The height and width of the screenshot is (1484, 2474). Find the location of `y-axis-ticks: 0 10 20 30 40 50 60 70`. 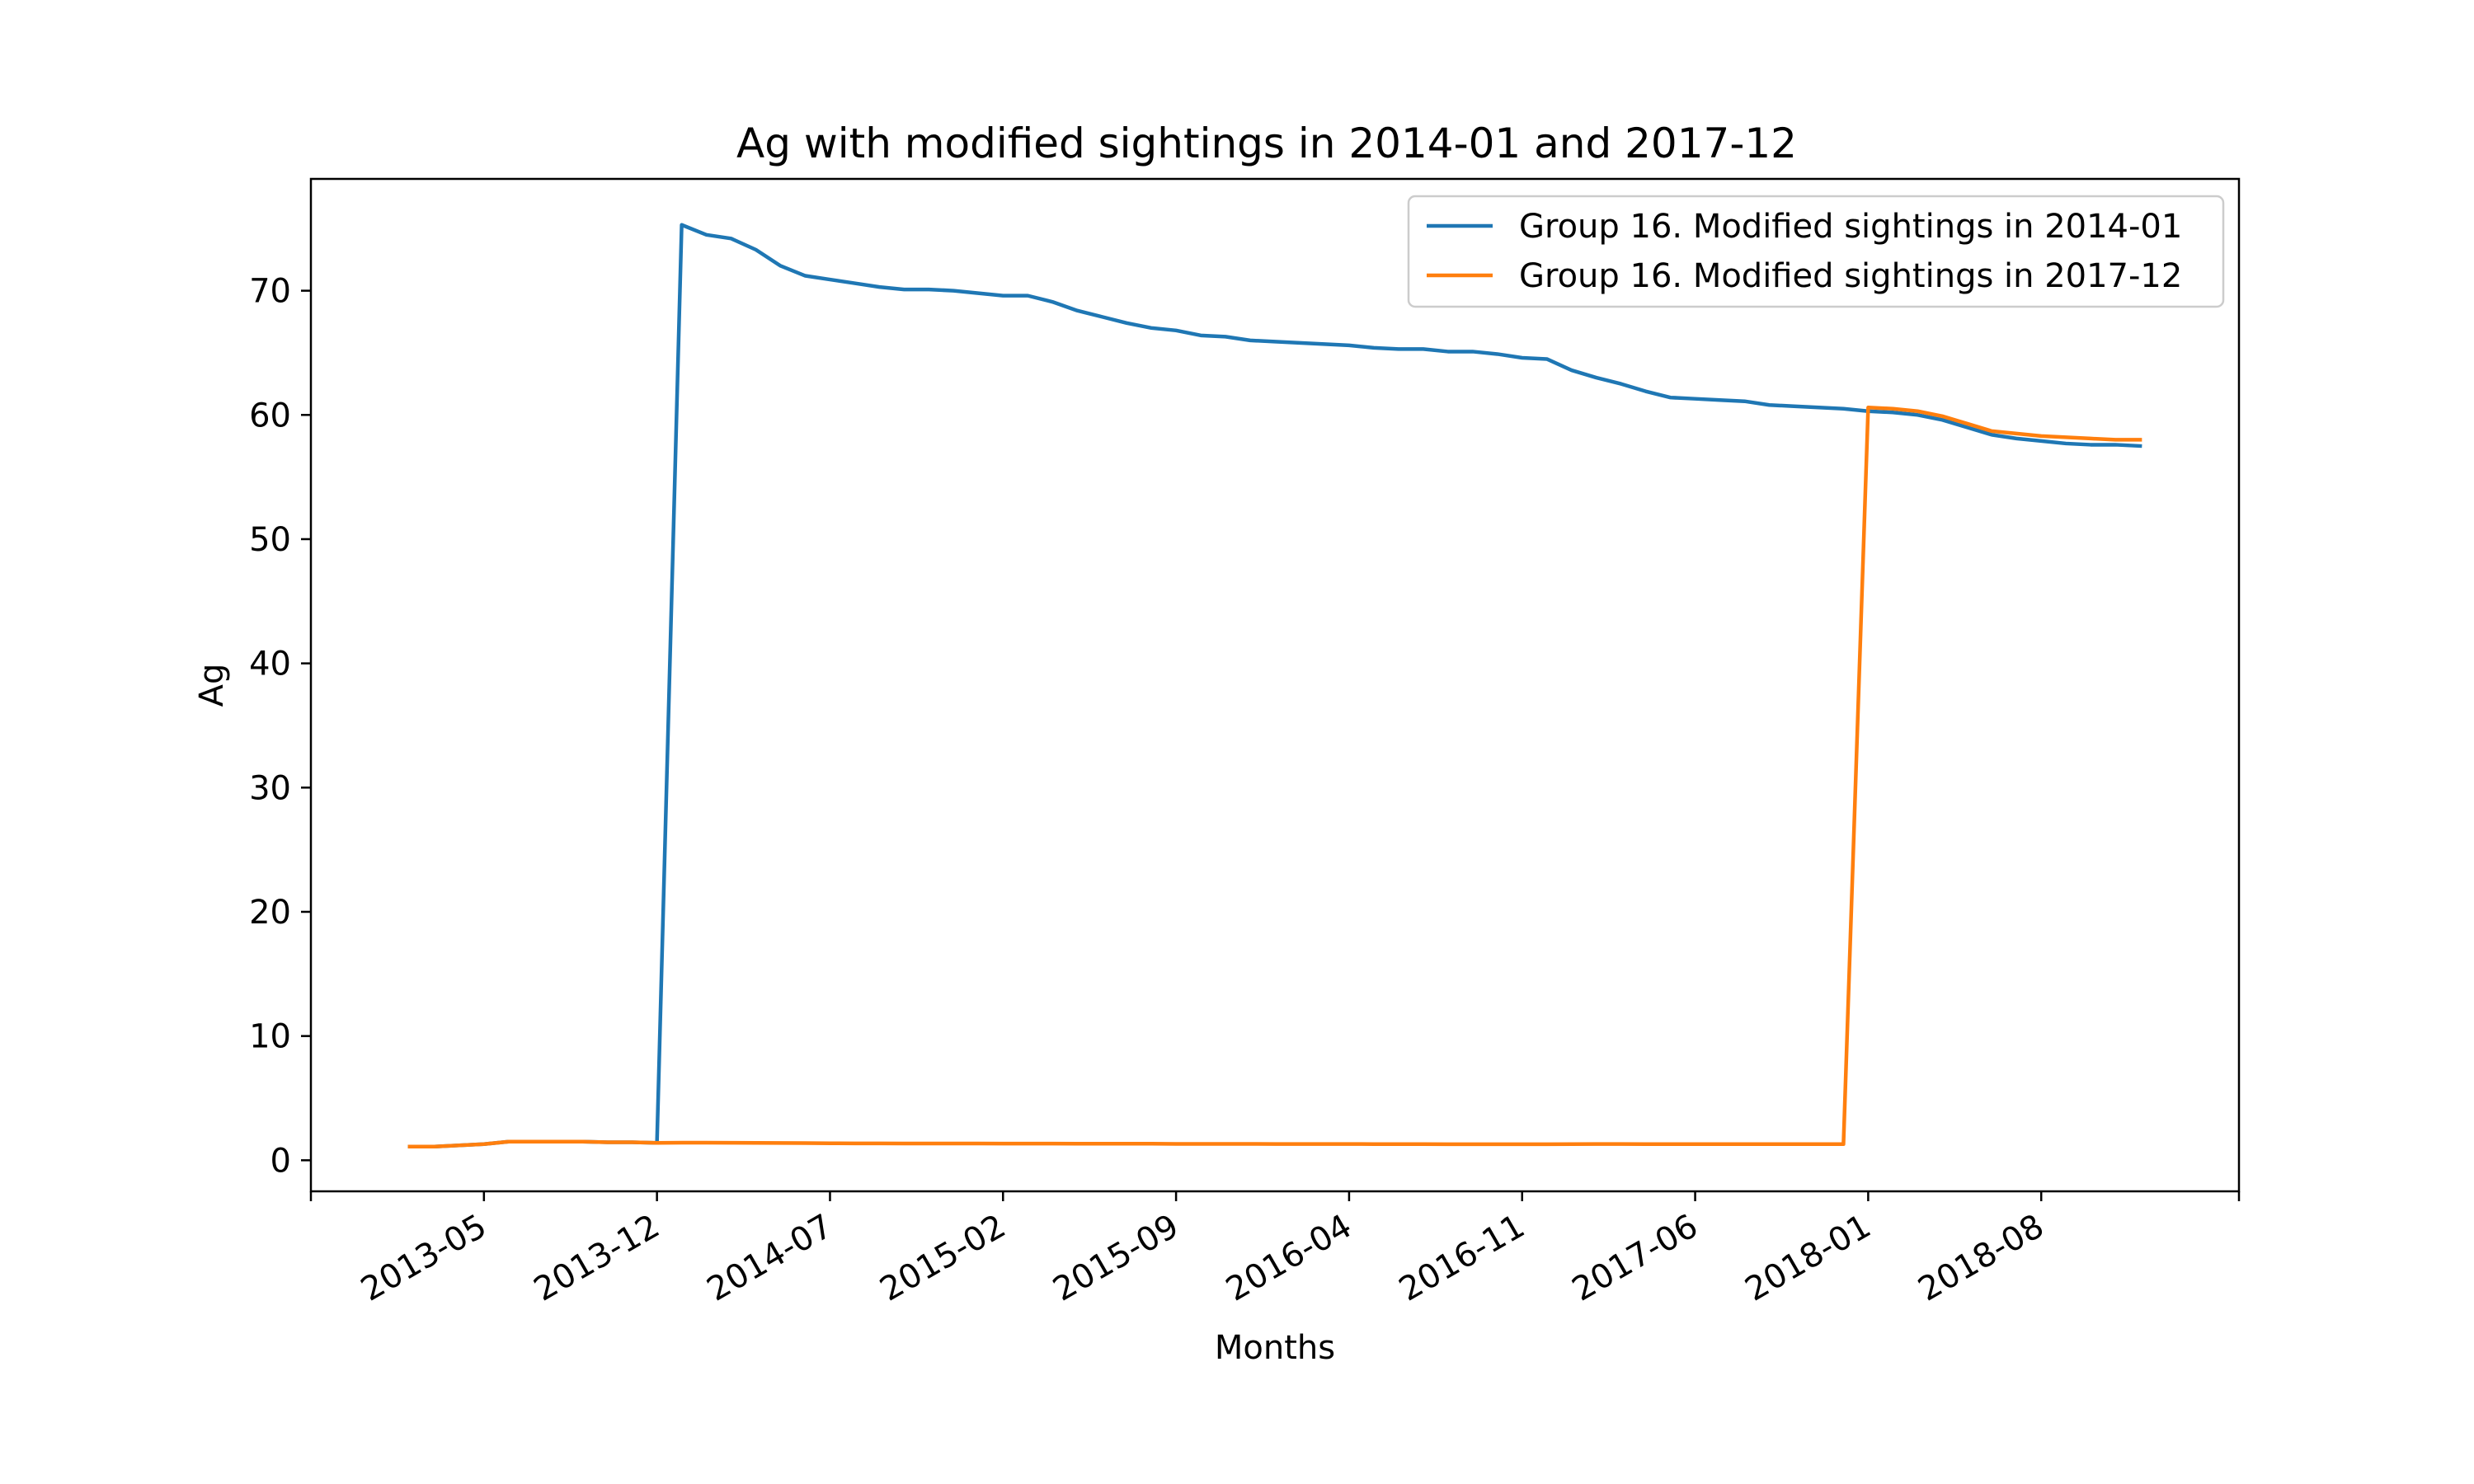

y-axis-ticks: 0 10 20 30 40 50 60 70 is located at coordinates (280, 726).